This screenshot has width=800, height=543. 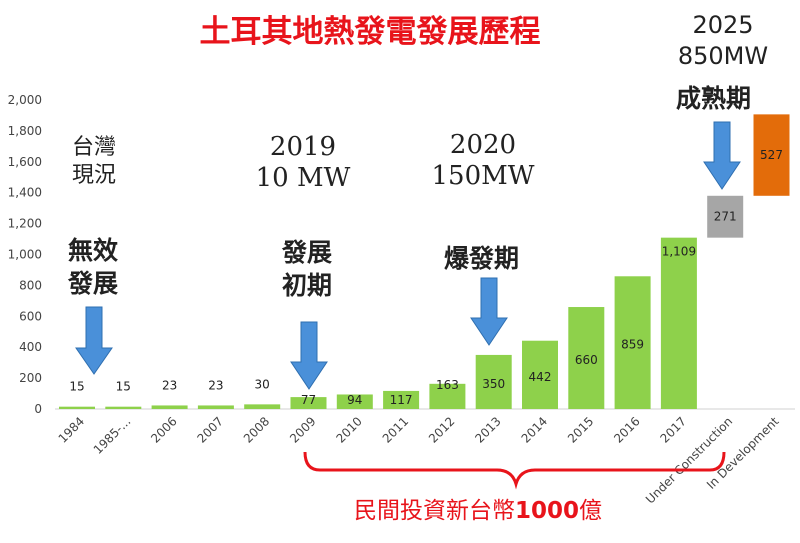 I want to click on y-tick-label: 1,800, so click(x=25, y=131).